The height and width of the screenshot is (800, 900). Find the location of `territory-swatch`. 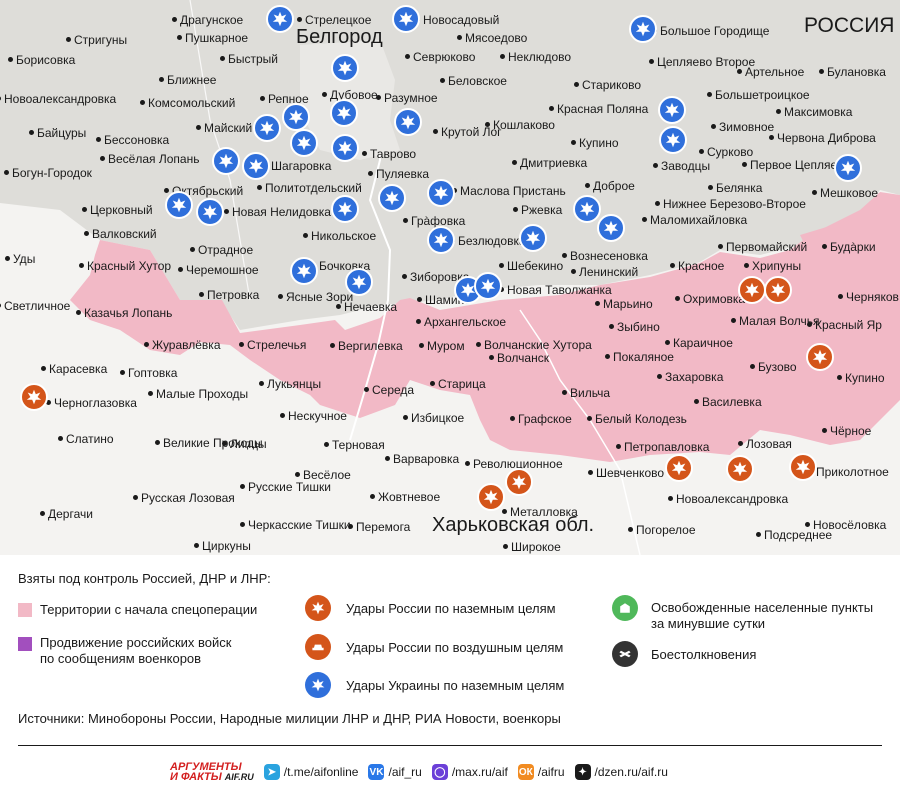

territory-swatch is located at coordinates (25, 610).